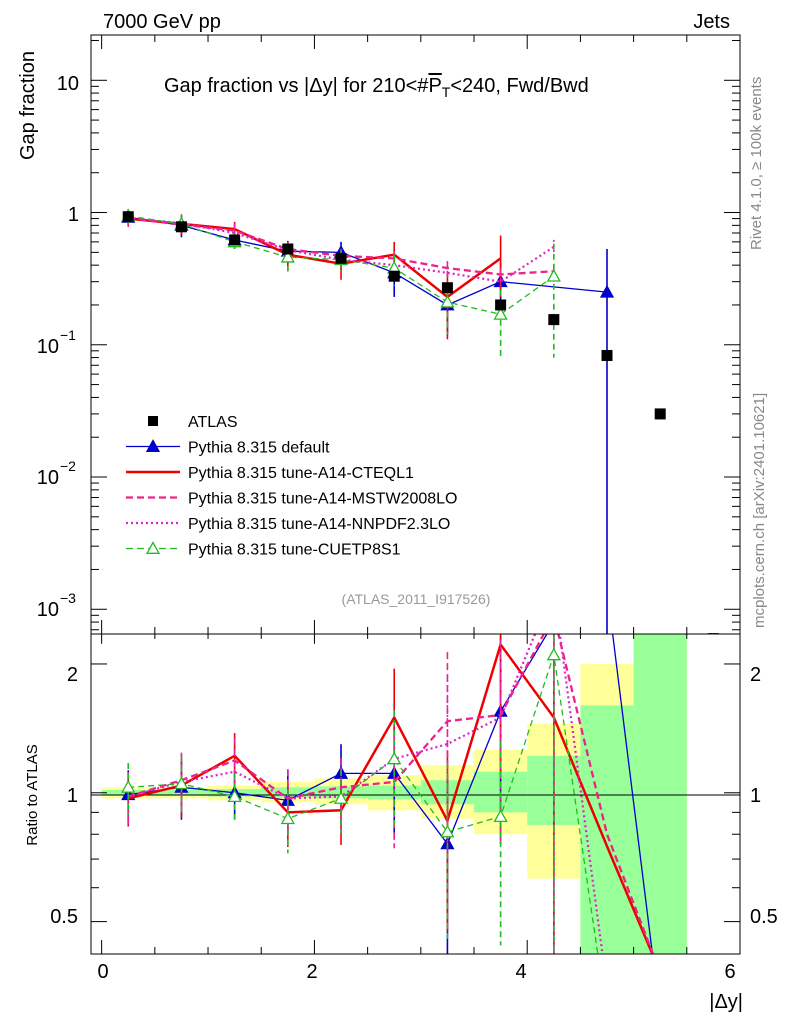 The image size is (786, 1024). I want to click on main-ylabel: Gap fraction, so click(28, 105).